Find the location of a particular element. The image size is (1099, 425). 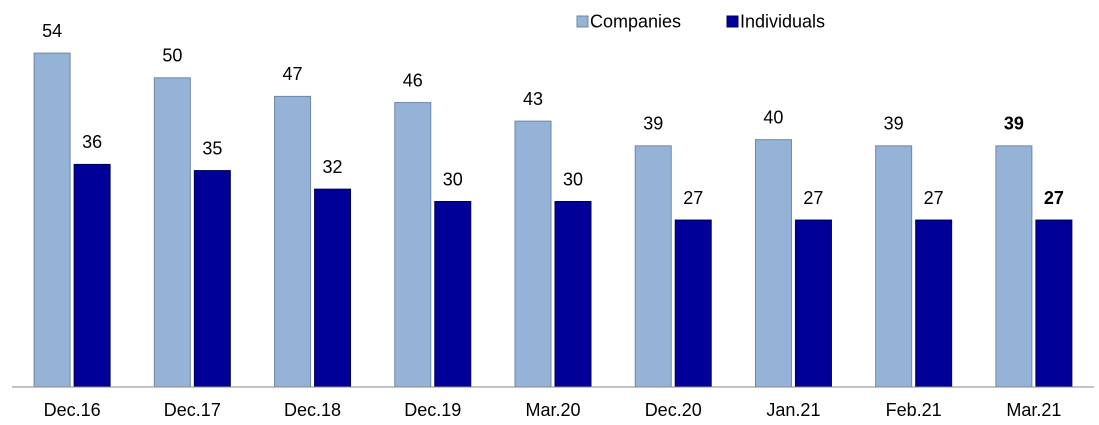

x-tick-label: Dec.20 is located at coordinates (673, 410).